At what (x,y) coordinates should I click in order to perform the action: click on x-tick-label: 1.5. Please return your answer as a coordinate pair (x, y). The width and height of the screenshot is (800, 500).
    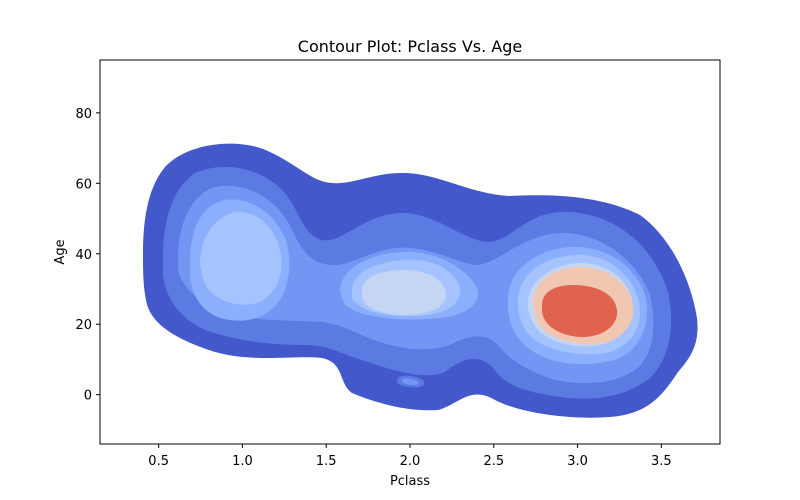
    Looking at the image, I should click on (326, 461).